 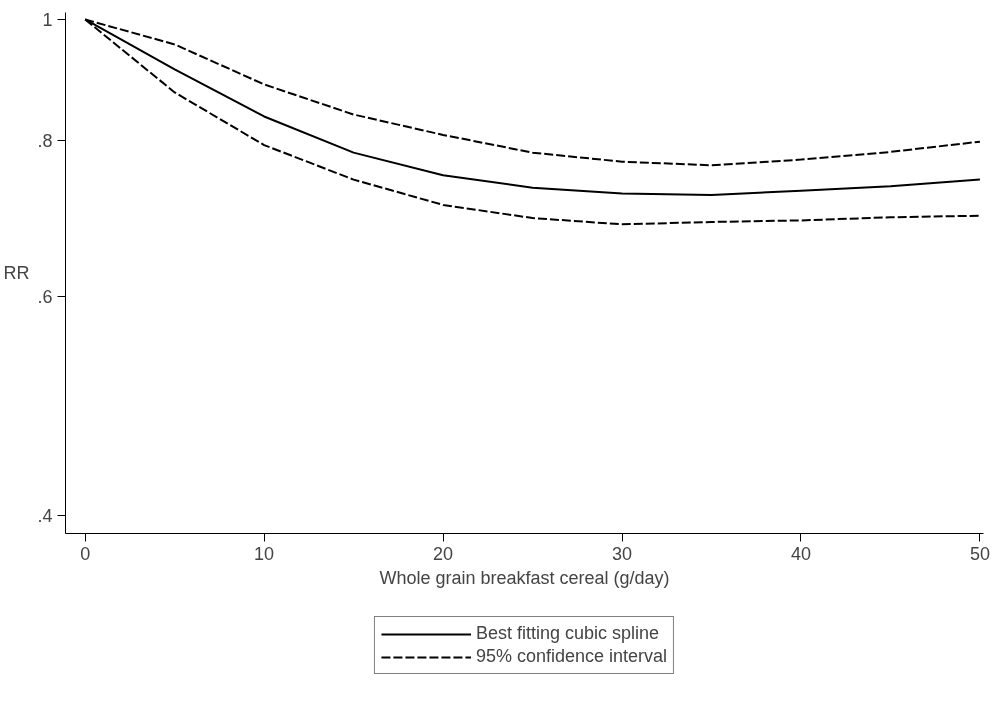 I want to click on x-tick-label: 40, so click(x=800, y=553).